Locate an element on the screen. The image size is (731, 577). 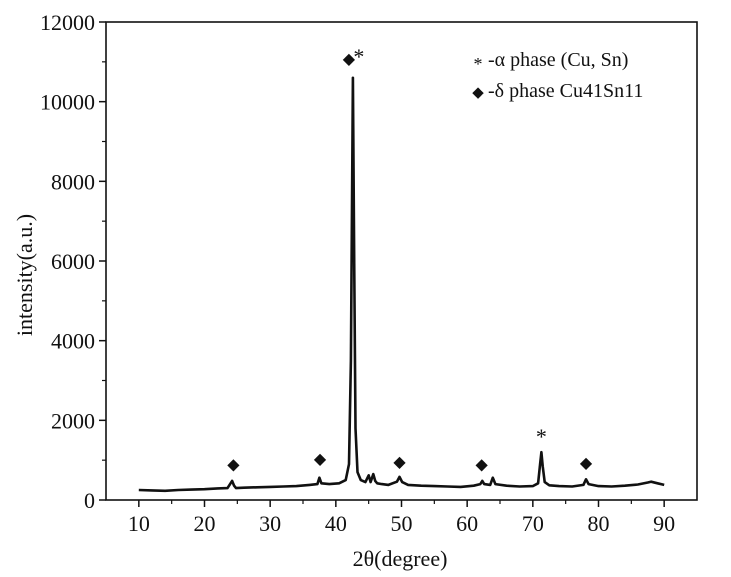
legend: * -α phase (Cu, Sn)◆ -δ phase Cu41Sn11 is located at coordinates (557, 75).